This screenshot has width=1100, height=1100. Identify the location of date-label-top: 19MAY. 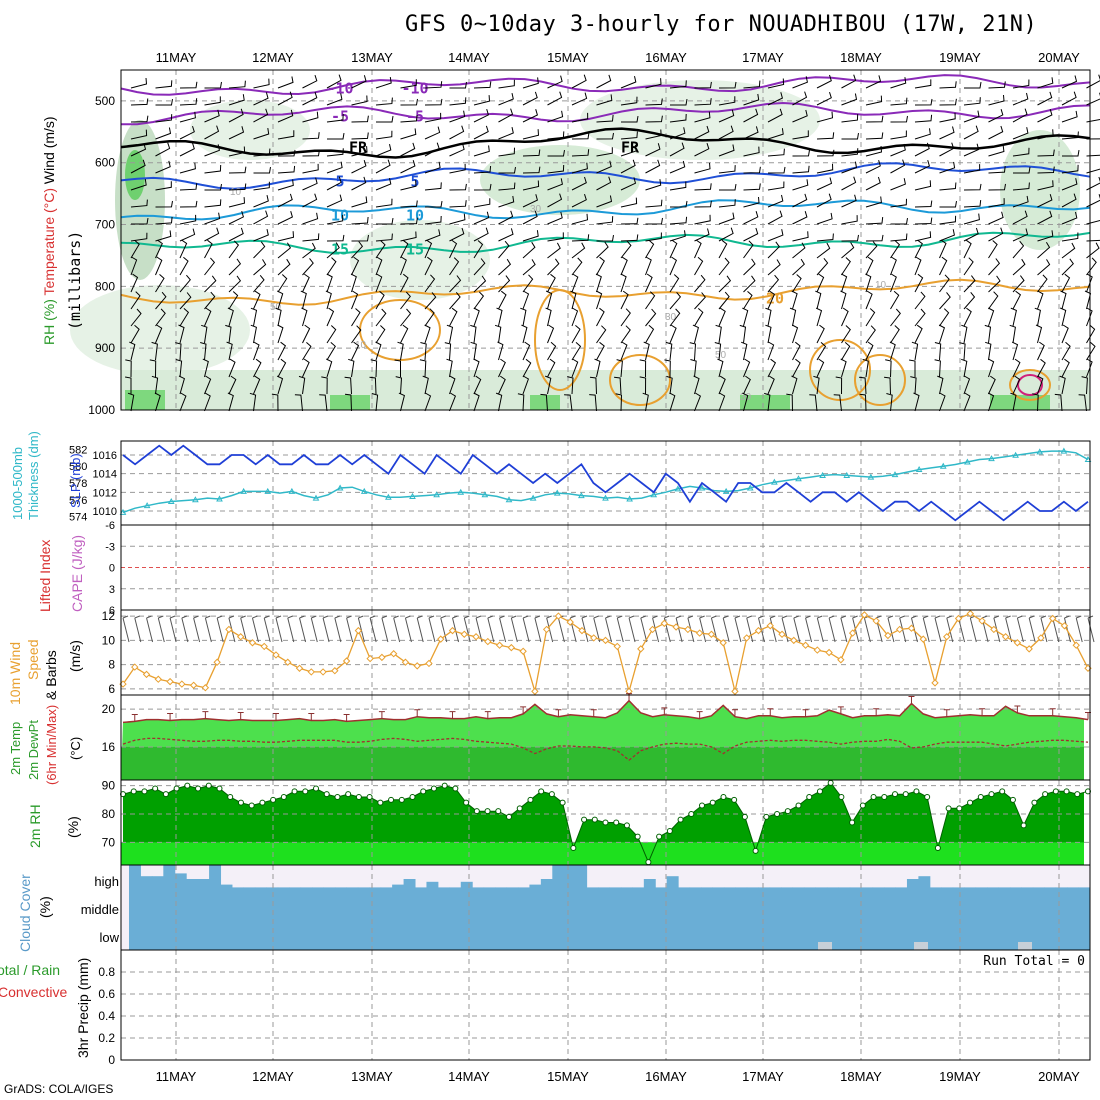
(960, 57).